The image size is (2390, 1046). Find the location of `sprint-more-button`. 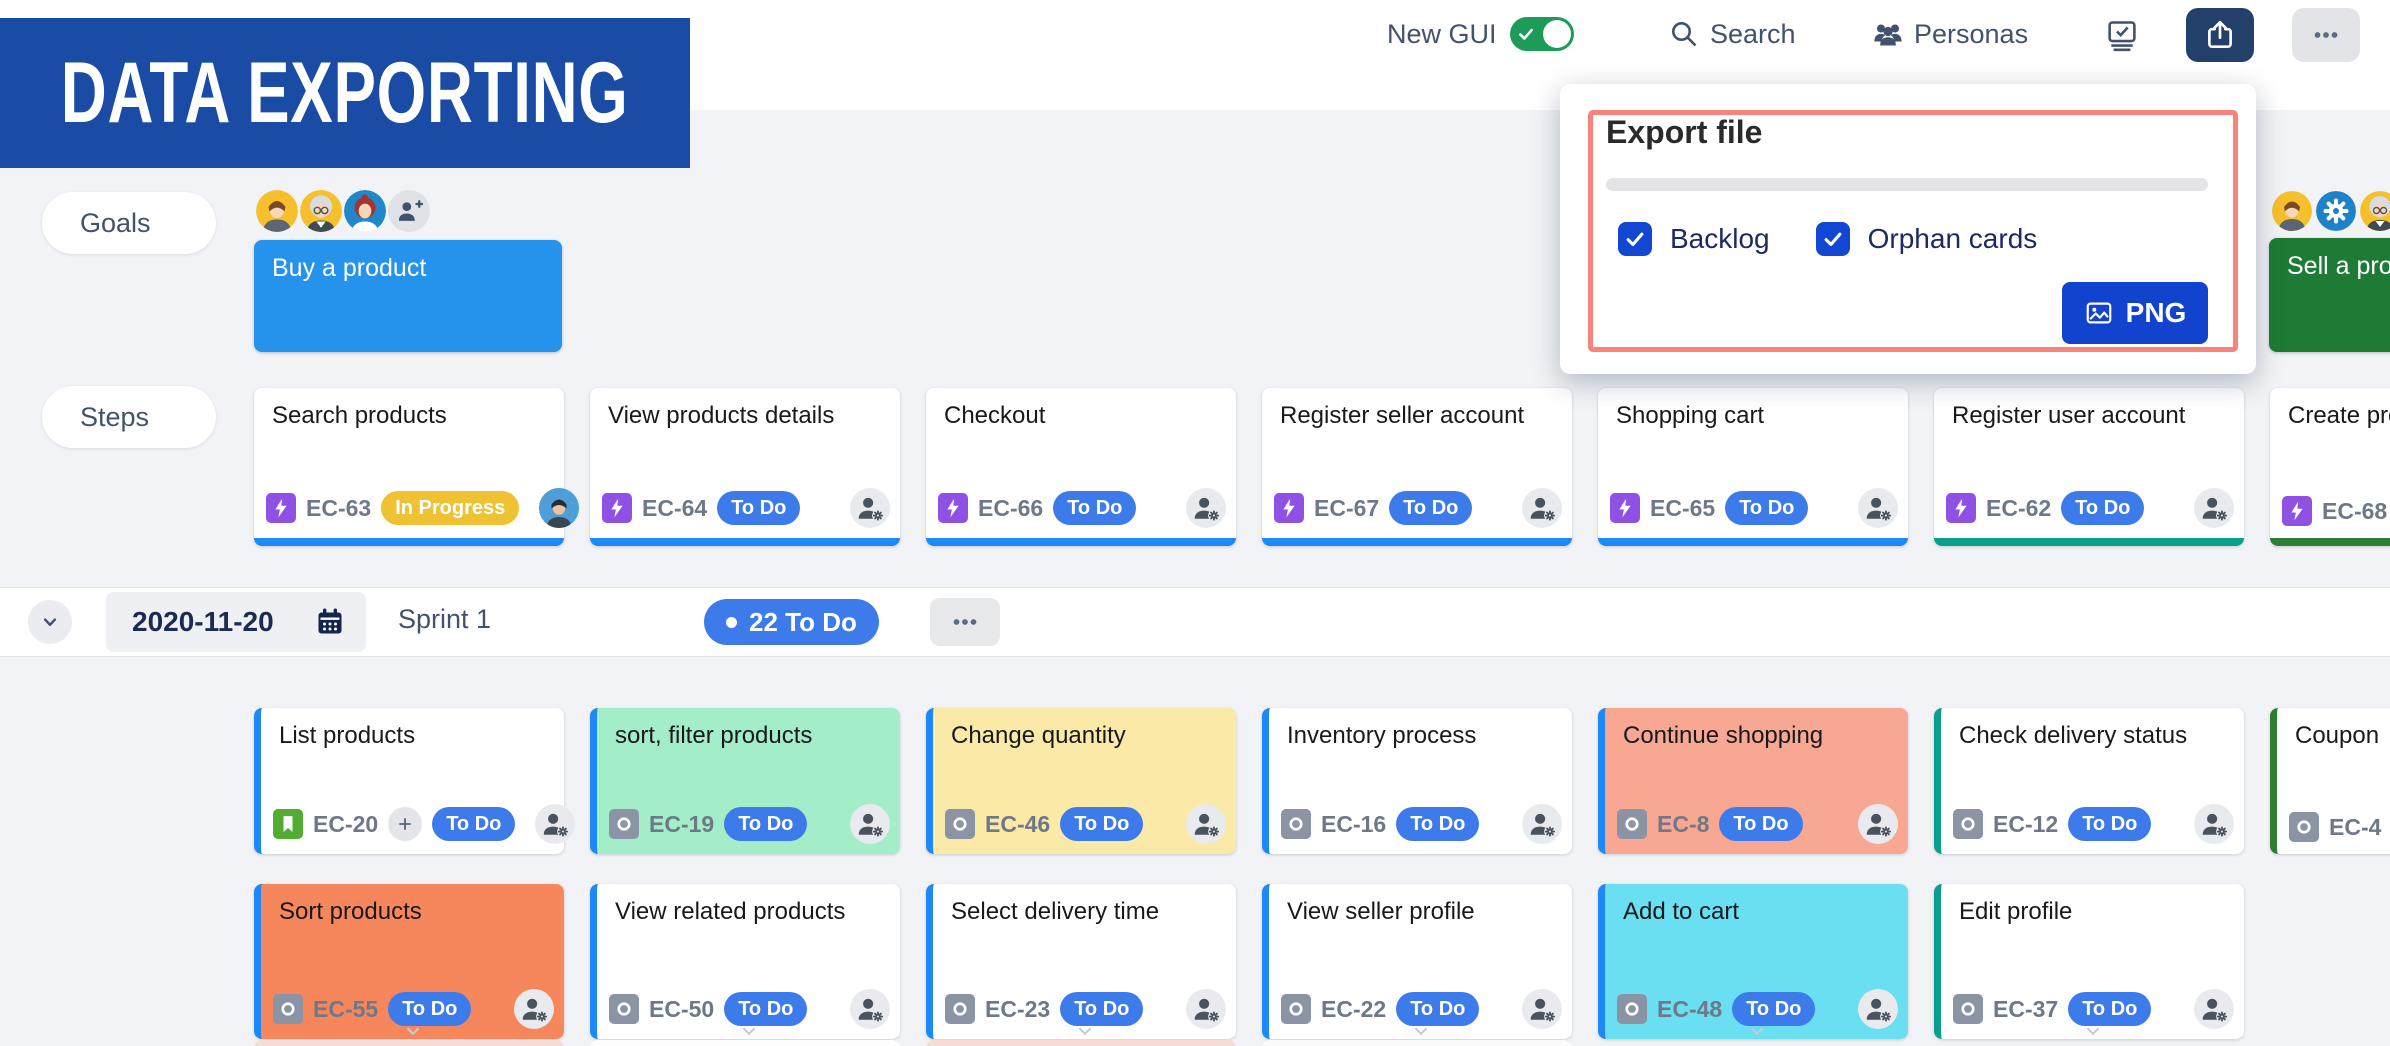

sprint-more-button is located at coordinates (965, 622).